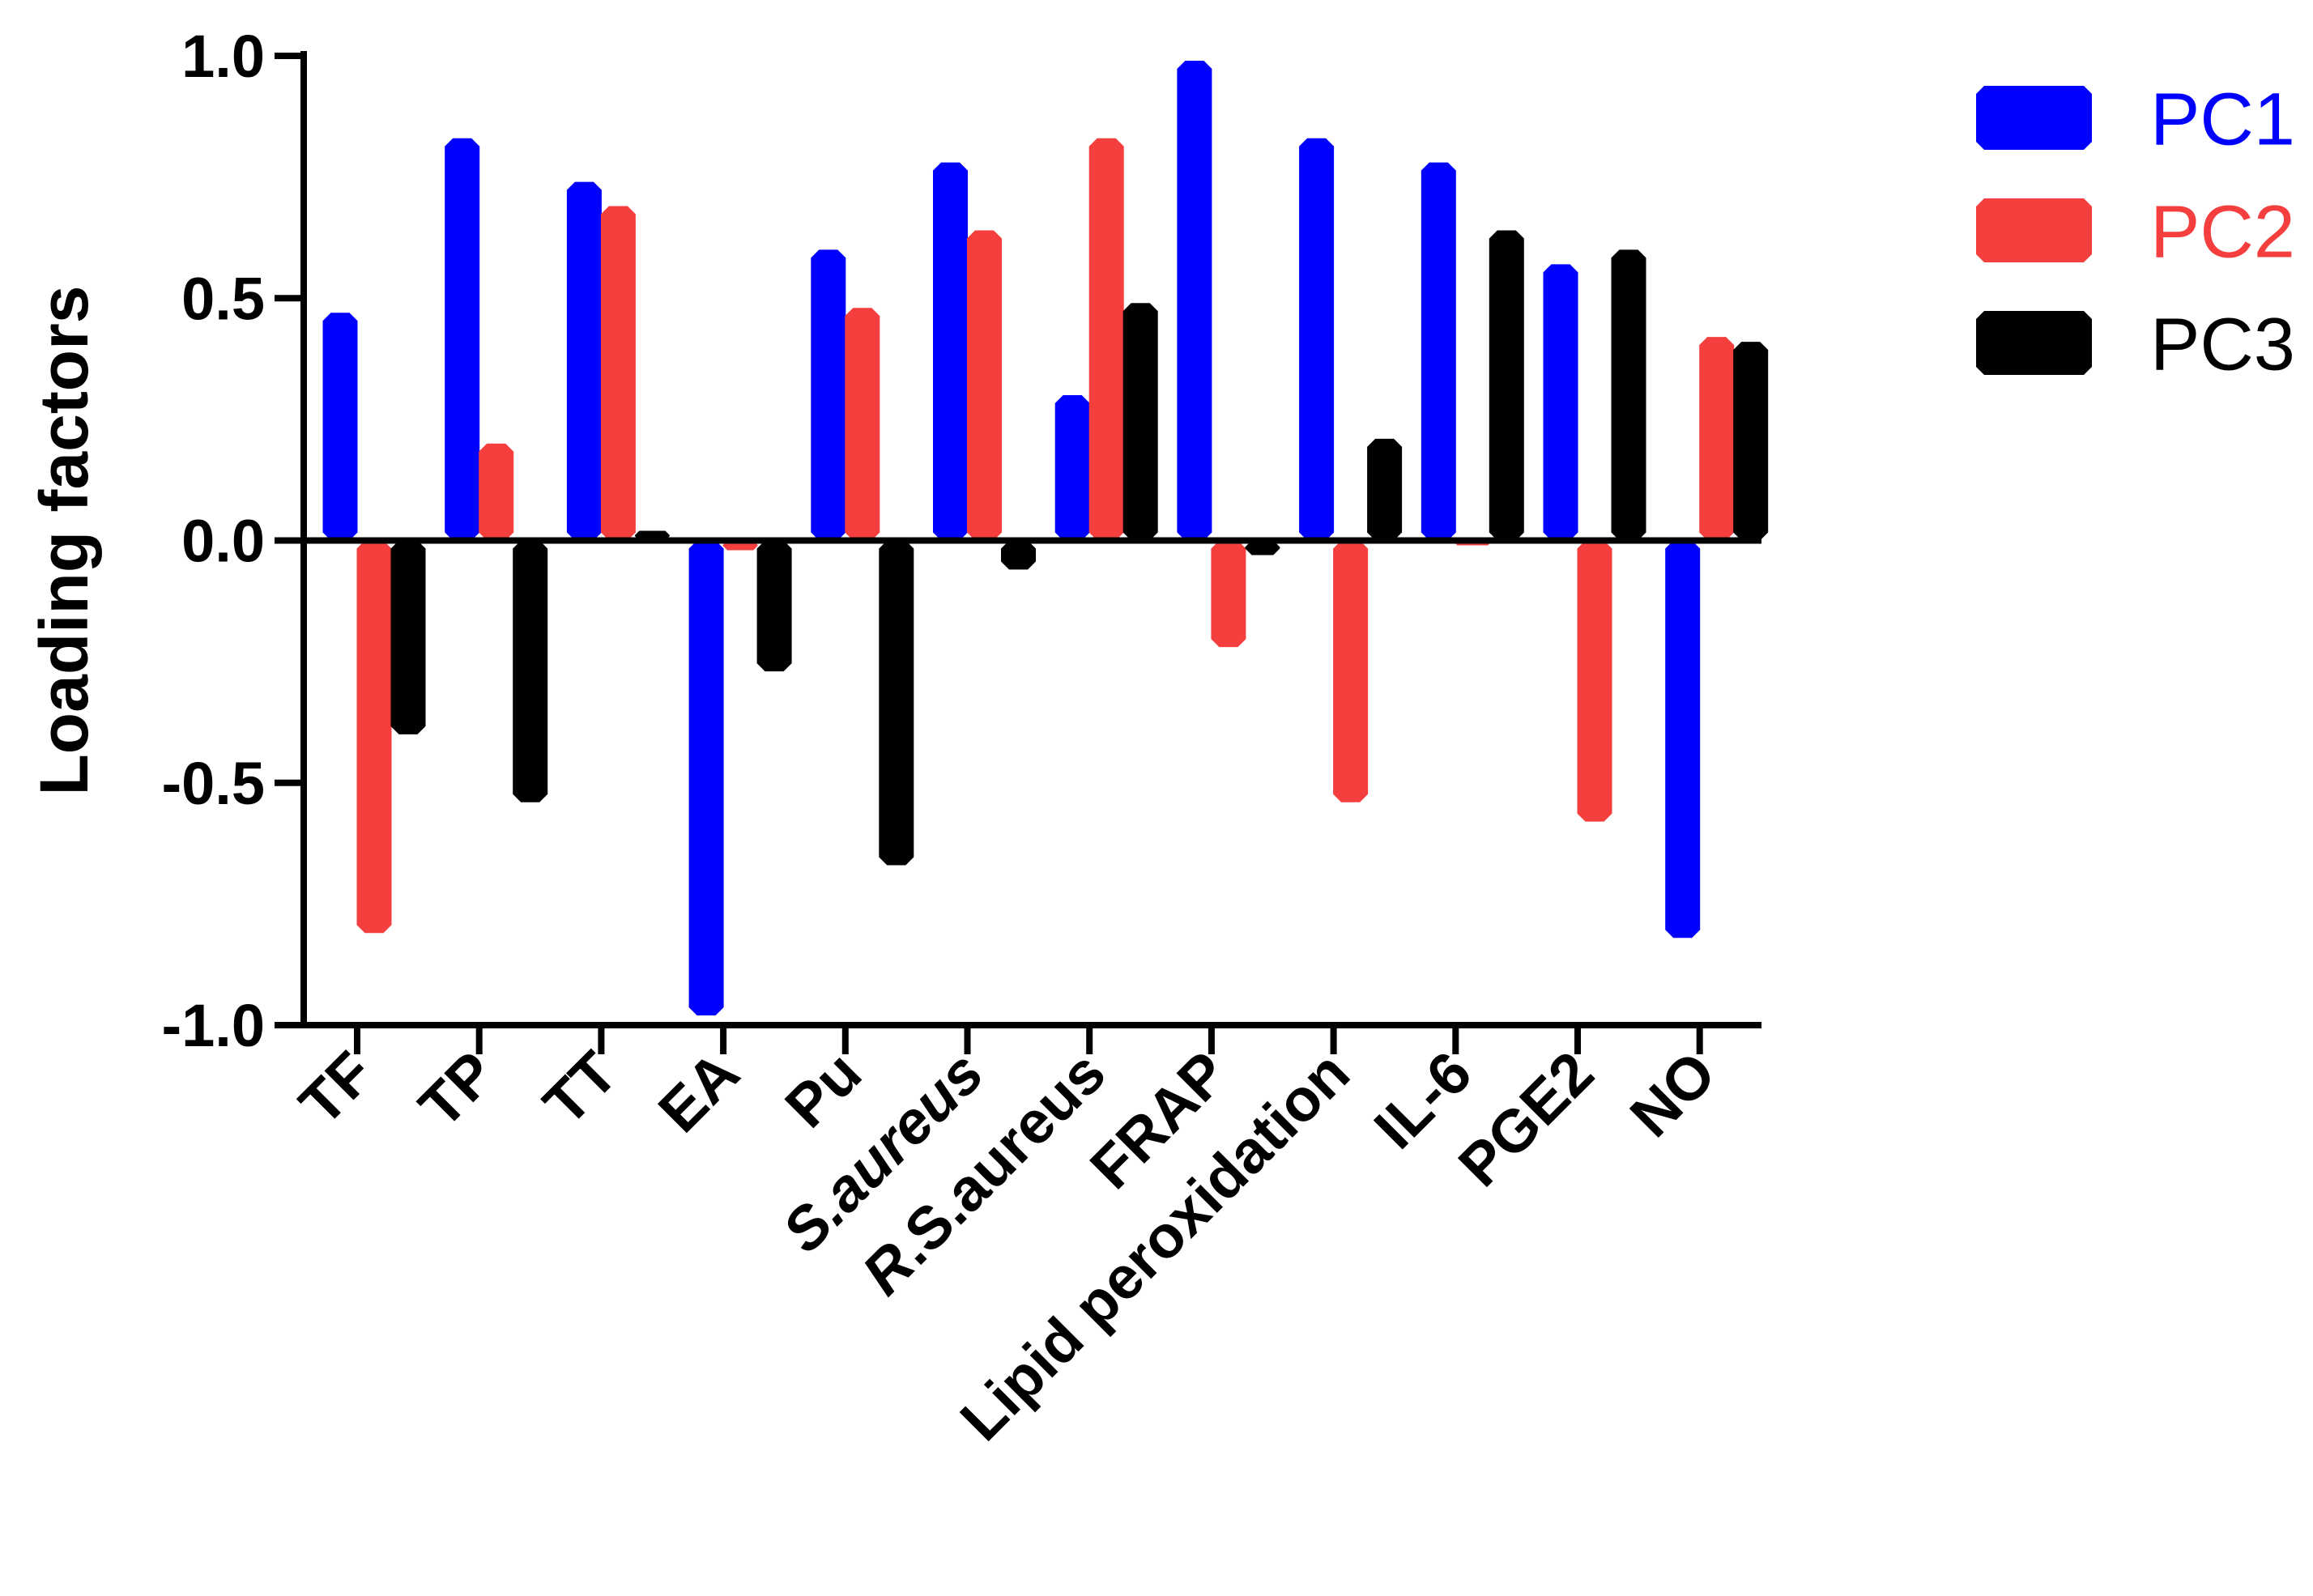  What do you see at coordinates (2034, 343) in the screenshot?
I see `legend-swatch-pc3` at bounding box center [2034, 343].